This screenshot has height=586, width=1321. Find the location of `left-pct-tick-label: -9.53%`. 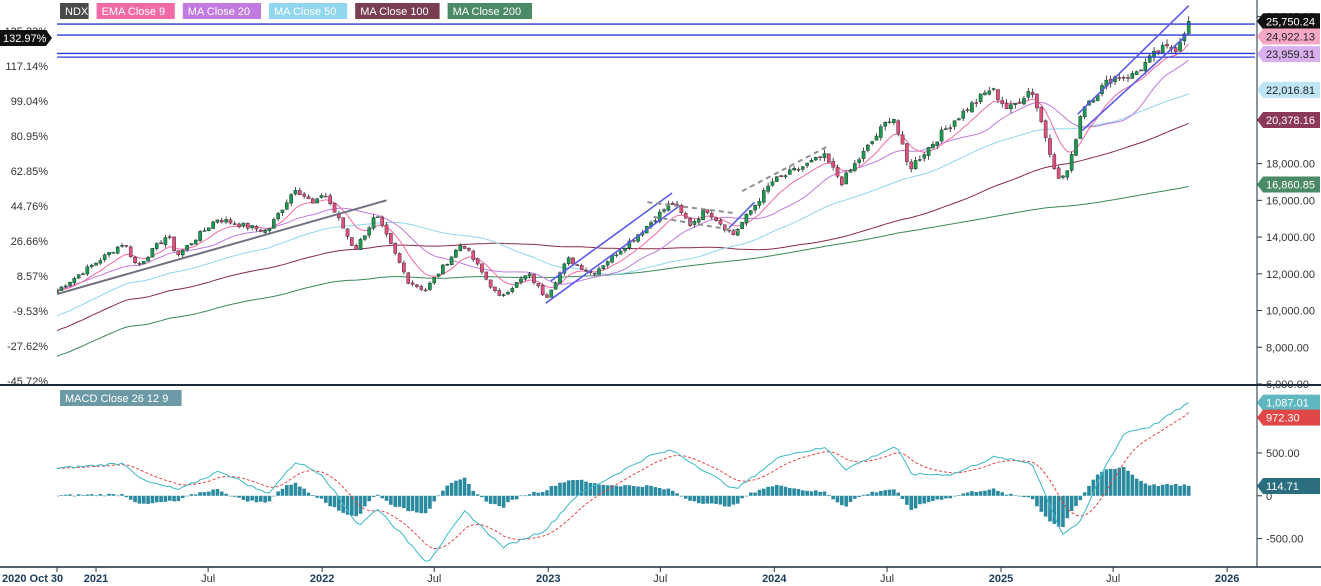

left-pct-tick-label: -9.53% is located at coordinates (30, 312).